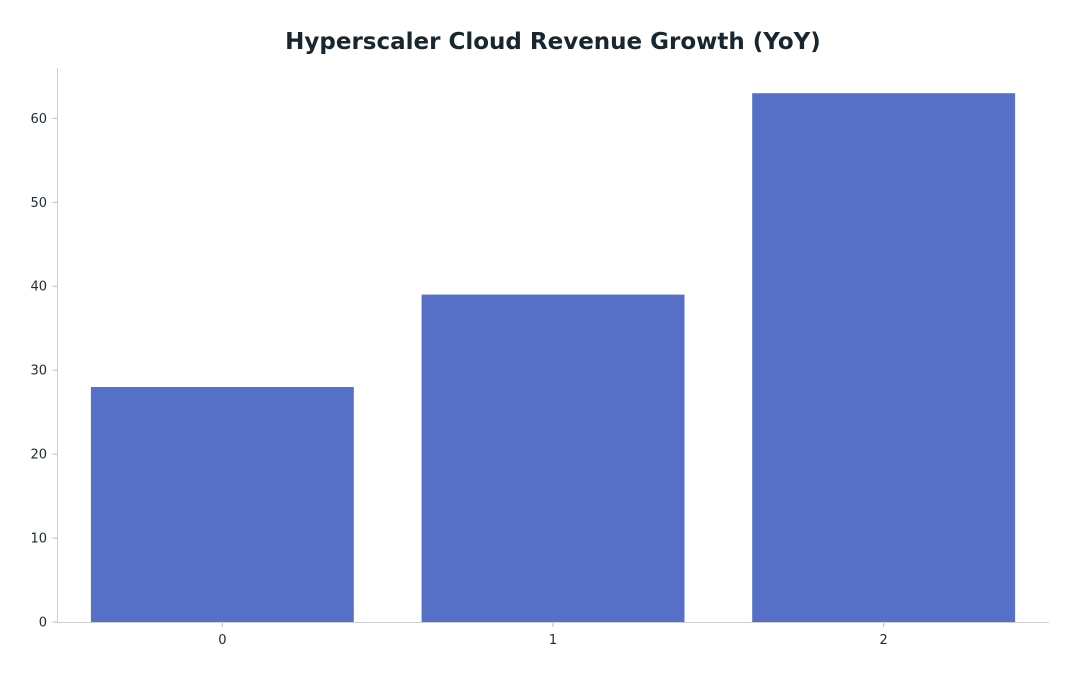 Image resolution: width=1079 pixels, height=676 pixels. What do you see at coordinates (38, 455) in the screenshot?
I see `y-tick-label: 20` at bounding box center [38, 455].